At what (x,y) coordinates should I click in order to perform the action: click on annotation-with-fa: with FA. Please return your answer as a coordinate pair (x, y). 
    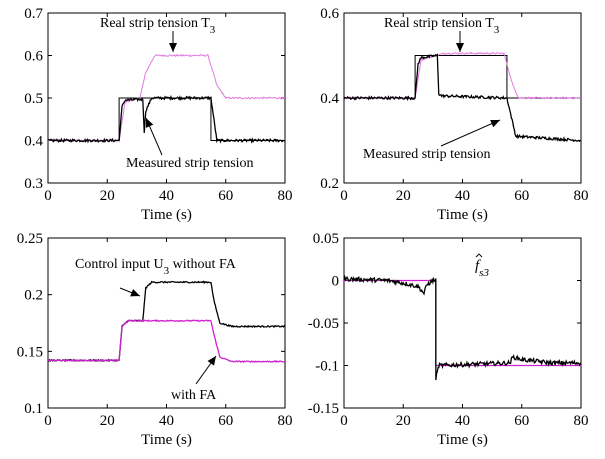
    Looking at the image, I should click on (194, 379).